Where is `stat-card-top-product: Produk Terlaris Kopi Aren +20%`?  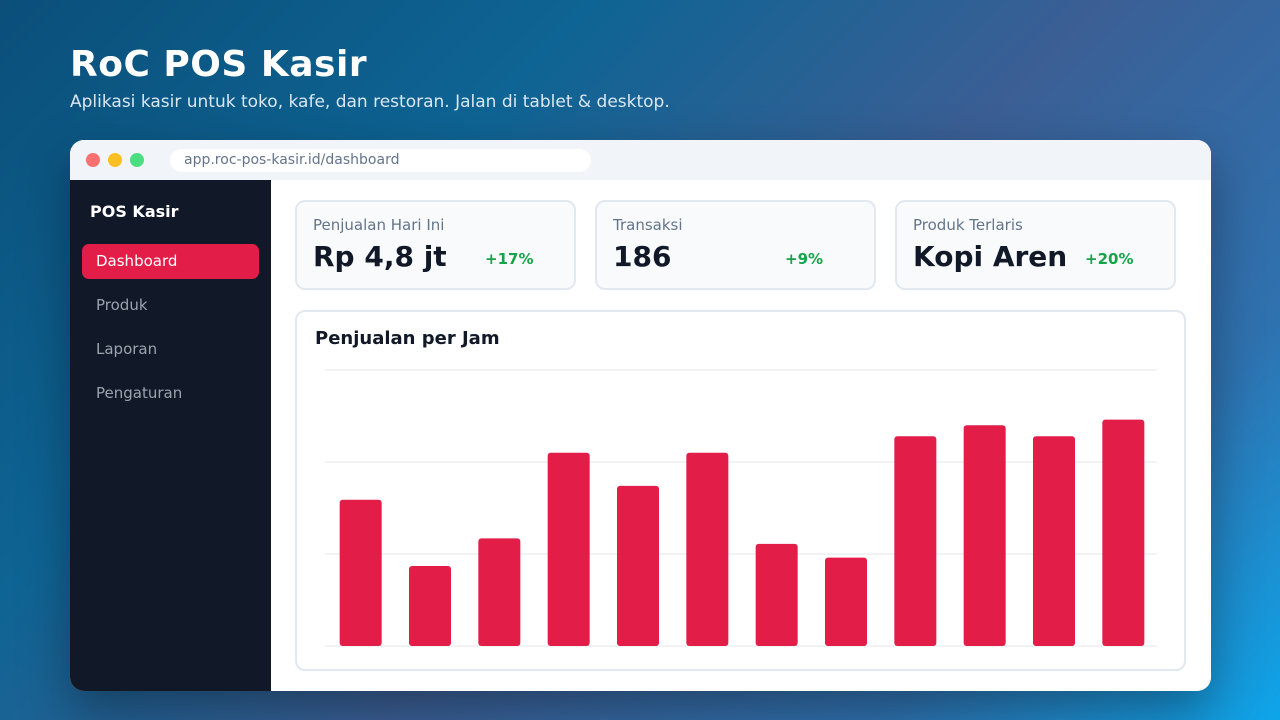 stat-card-top-product: Produk Terlaris Kopi Aren +20% is located at coordinates (1035, 245).